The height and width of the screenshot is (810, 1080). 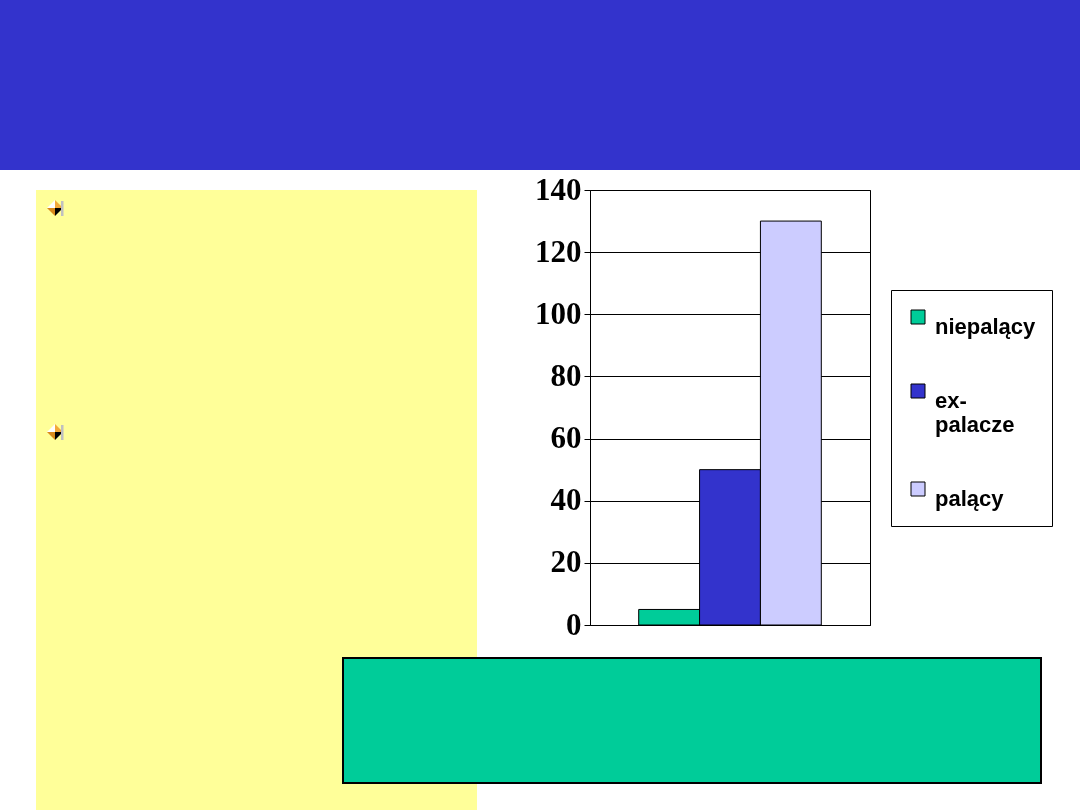 I want to click on y-tick-label: 80, so click(x=566, y=375).